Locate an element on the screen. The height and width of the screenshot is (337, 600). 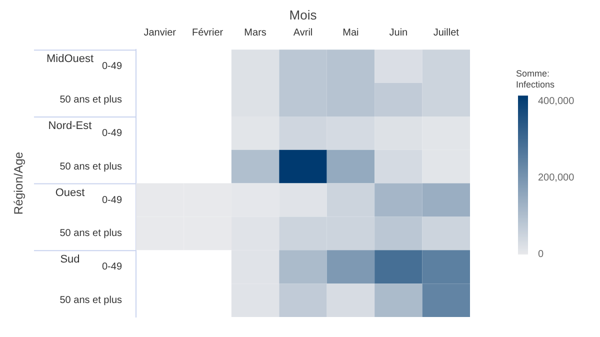
color-bar-label: 200,000 is located at coordinates (556, 178).